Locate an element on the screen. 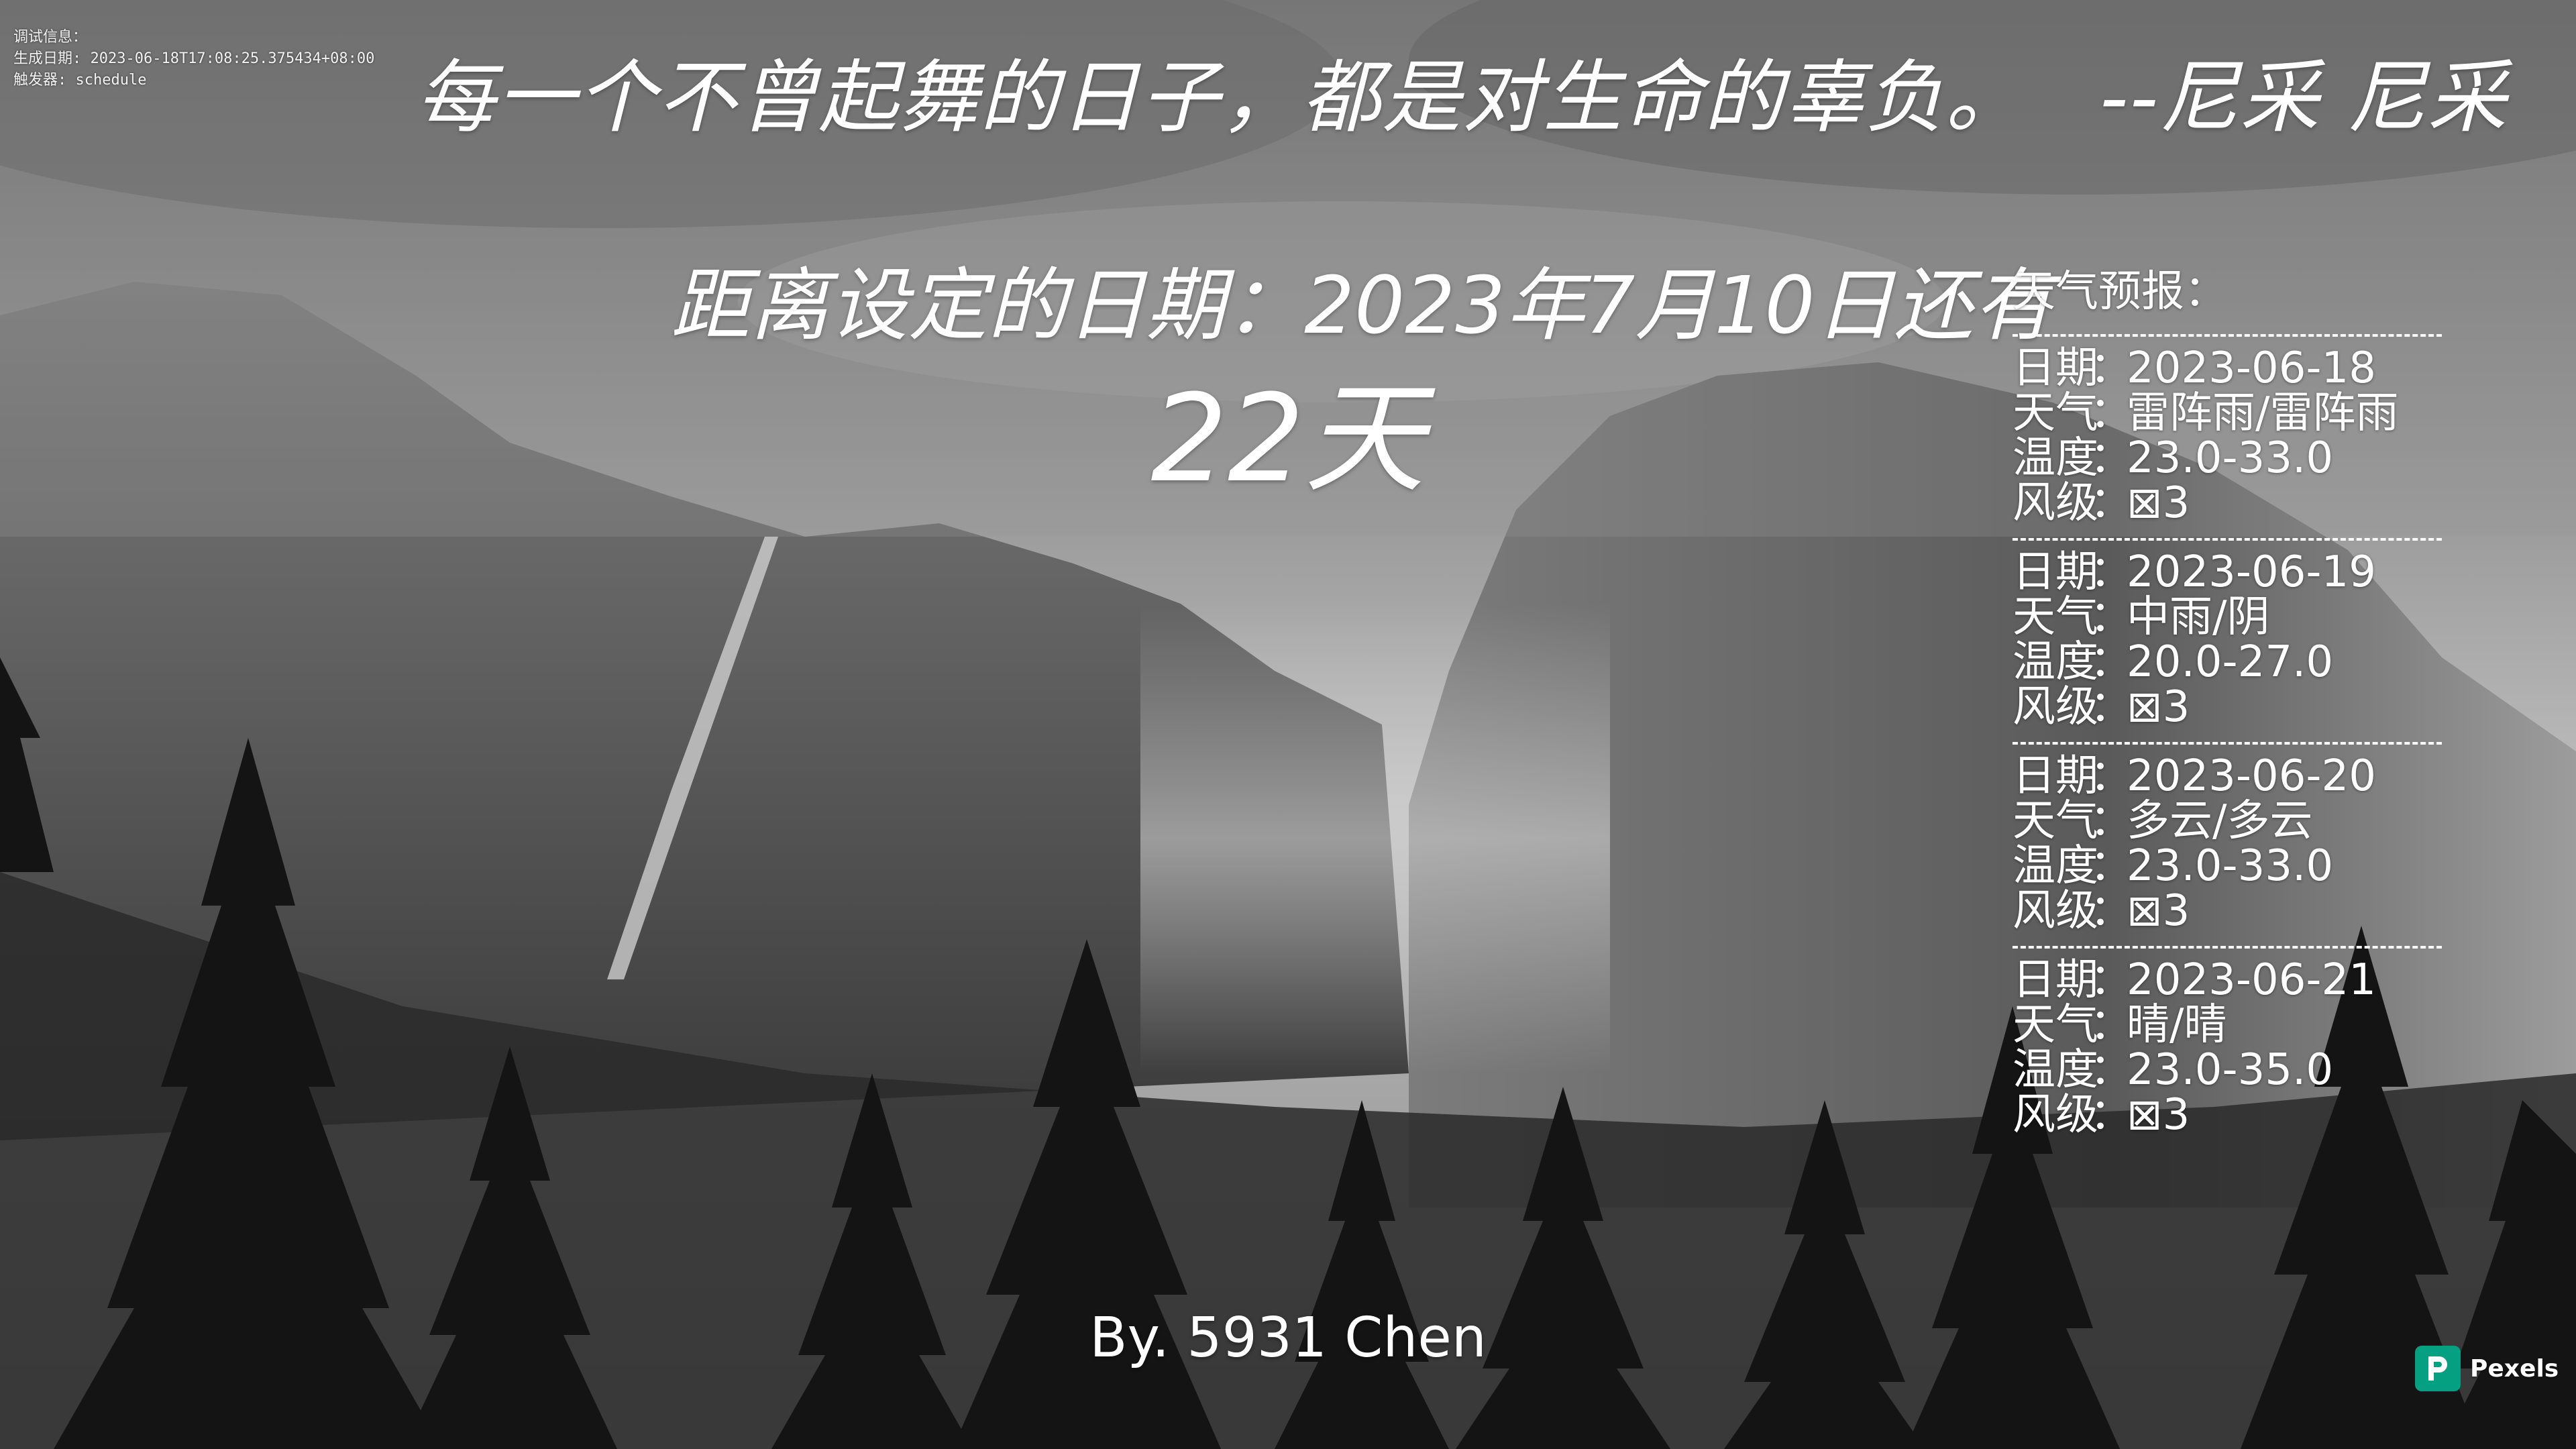 The height and width of the screenshot is (1449, 2576). forecast-day: 日期：2023-06-19 天气：中雨/阴 温度：20.0-27.0 风级：⊠3 is located at coordinates (2227, 640).